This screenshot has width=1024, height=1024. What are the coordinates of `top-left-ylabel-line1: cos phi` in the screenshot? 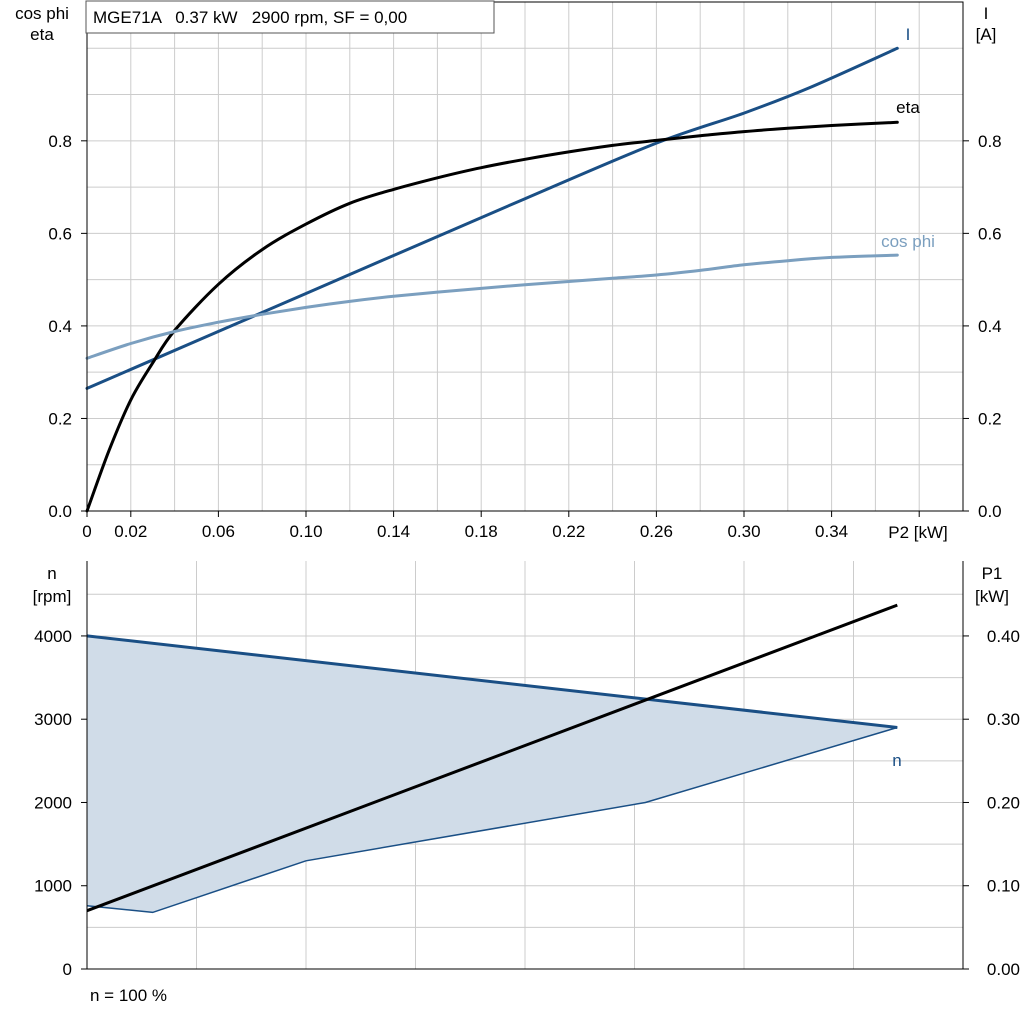 It's located at (42, 13).